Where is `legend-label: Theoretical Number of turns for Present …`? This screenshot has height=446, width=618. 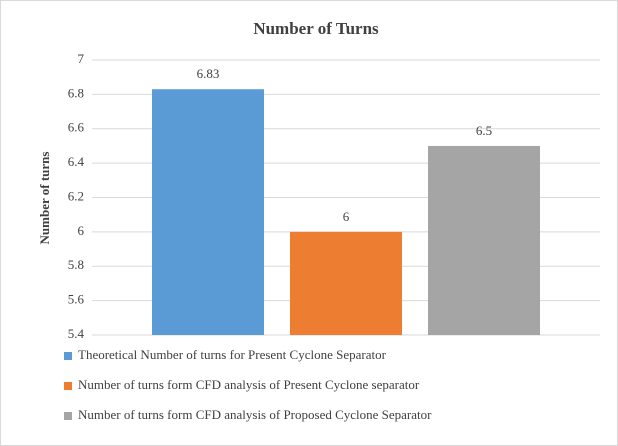 legend-label: Theoretical Number of turns for Present … is located at coordinates (232, 354).